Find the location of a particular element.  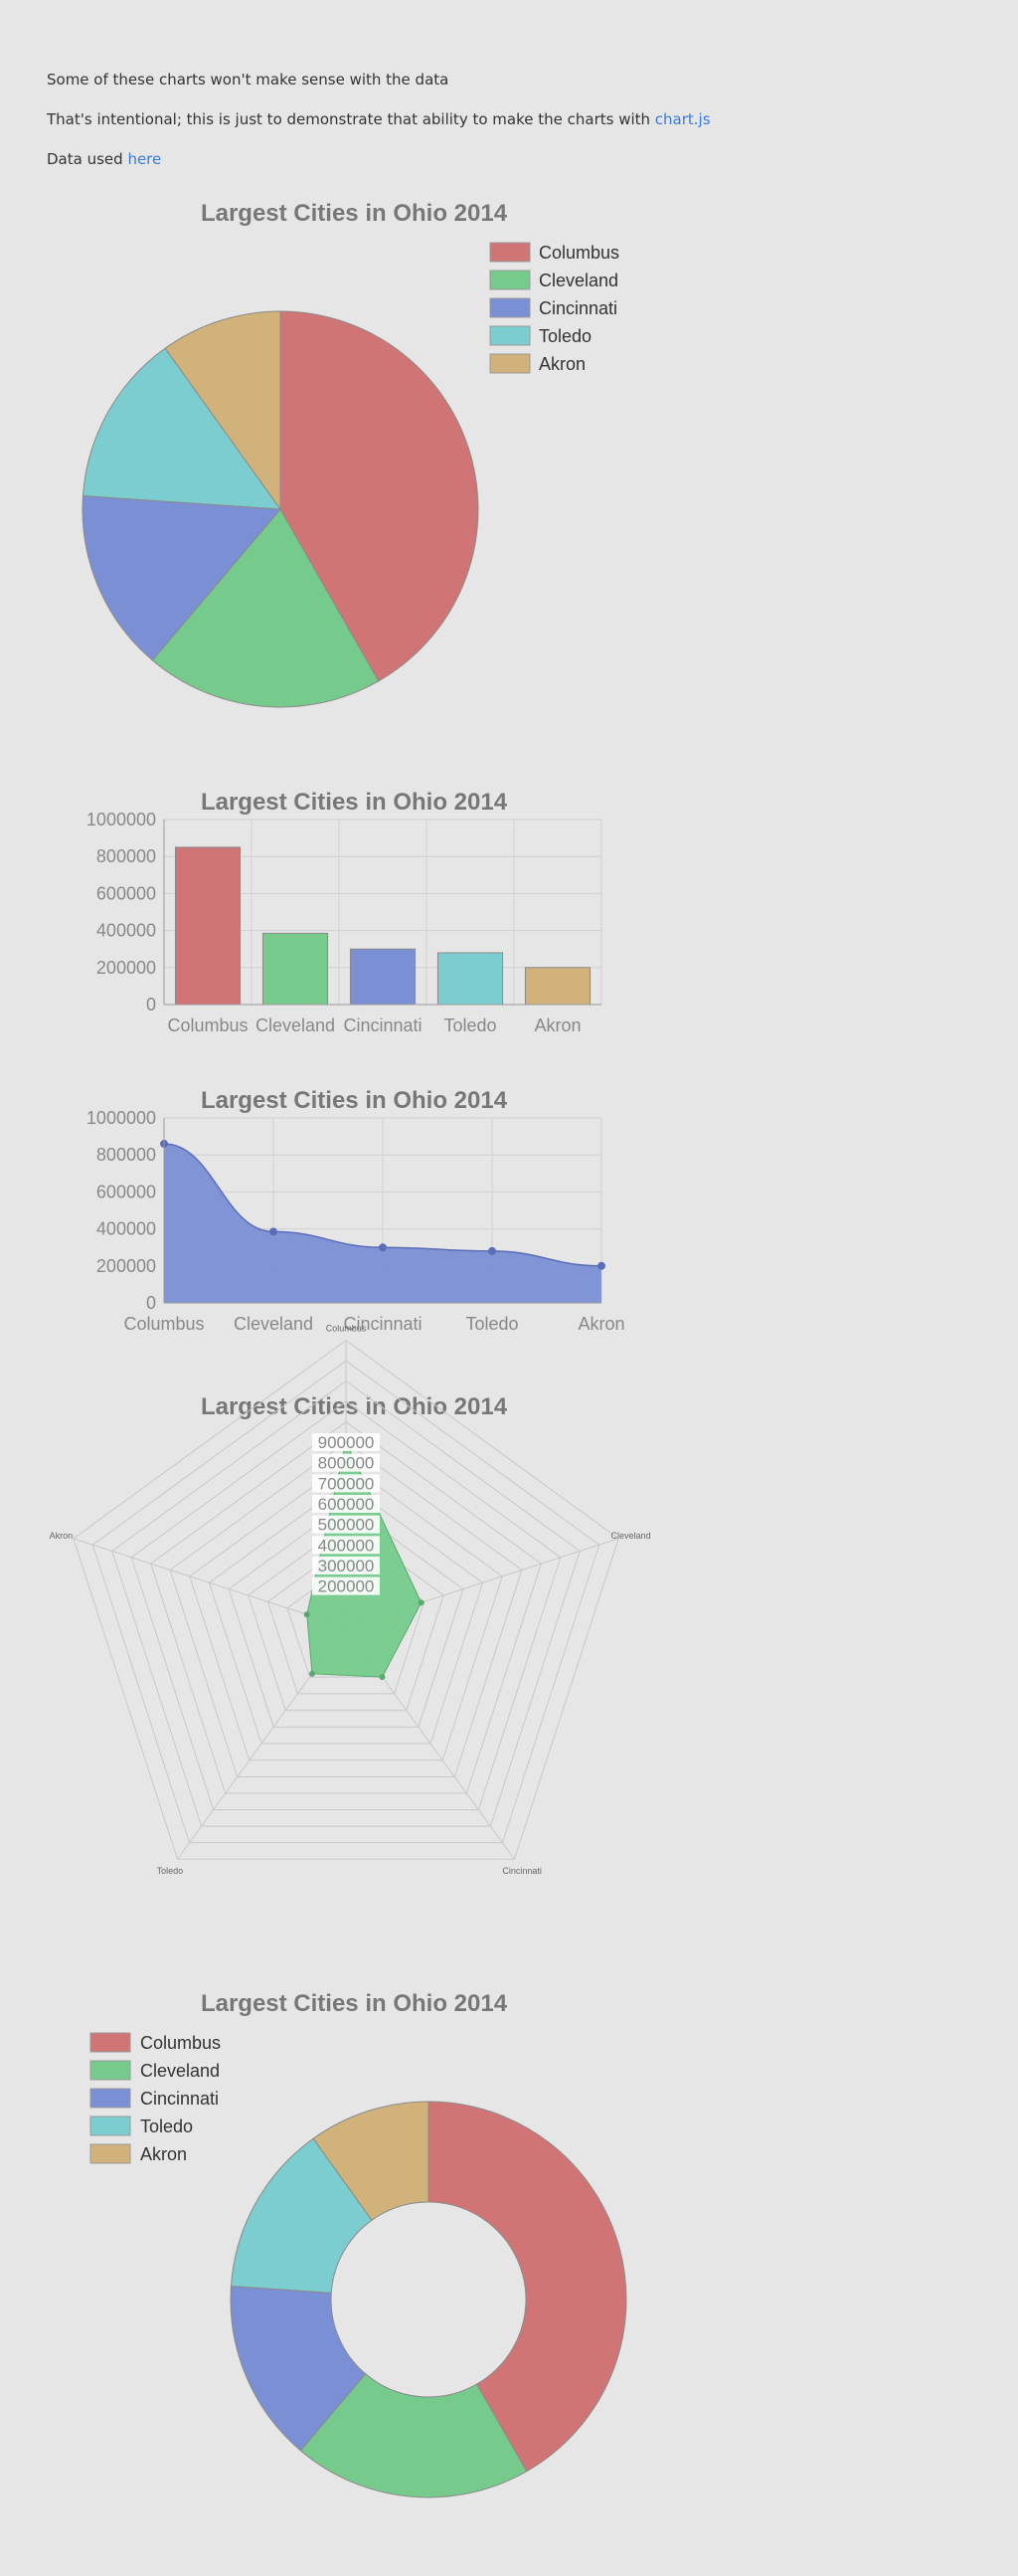

bar-ytick: 0 is located at coordinates (151, 1004).